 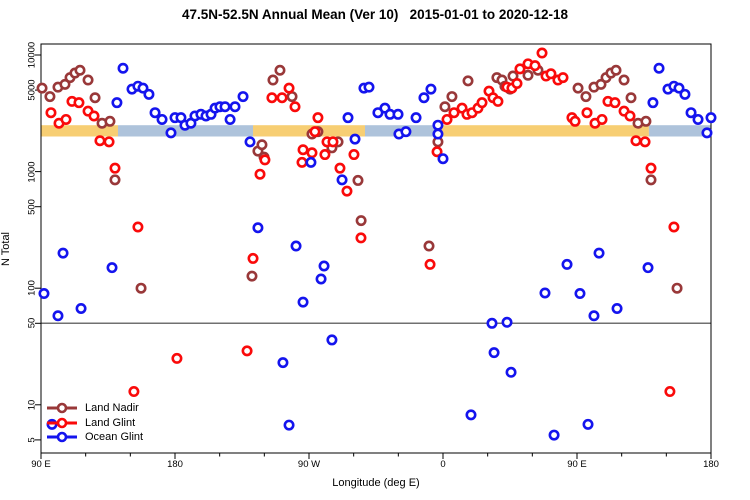 I want to click on legend-item-land-nadir: Land Nadir, so click(x=94, y=408).